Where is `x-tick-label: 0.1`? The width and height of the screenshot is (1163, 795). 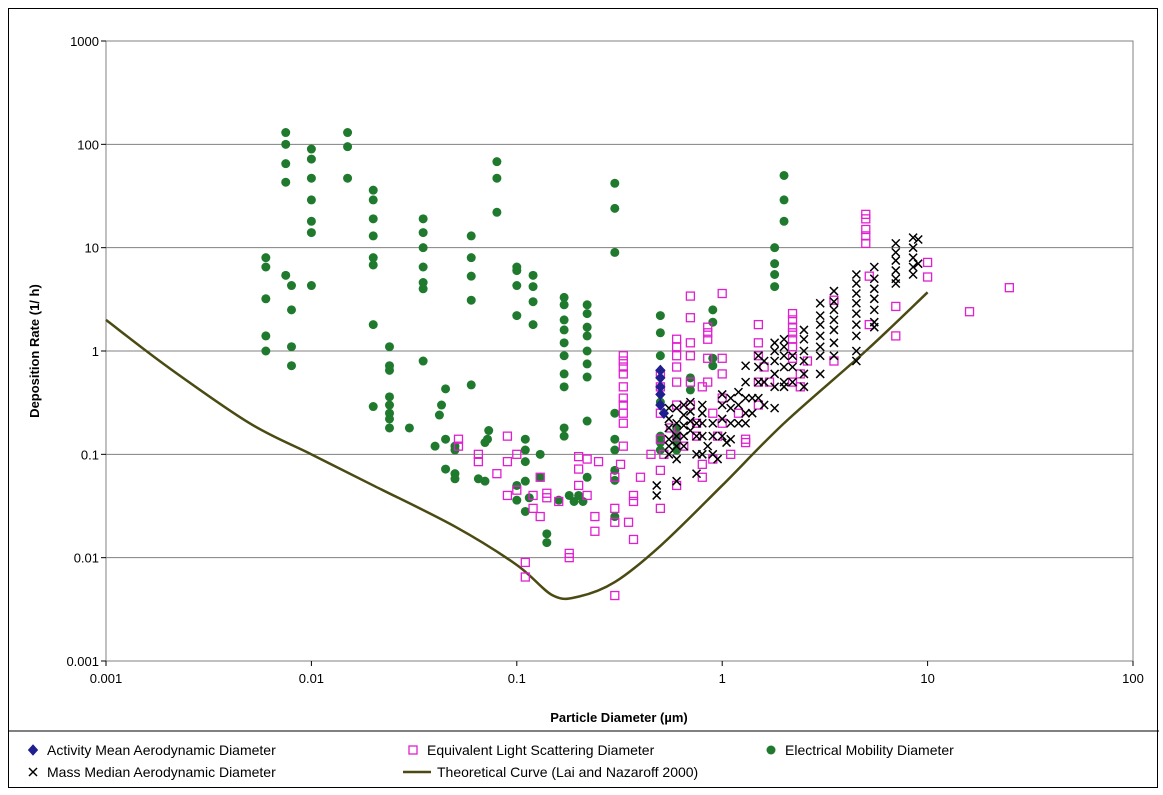
x-tick-label: 0.1 is located at coordinates (517, 678).